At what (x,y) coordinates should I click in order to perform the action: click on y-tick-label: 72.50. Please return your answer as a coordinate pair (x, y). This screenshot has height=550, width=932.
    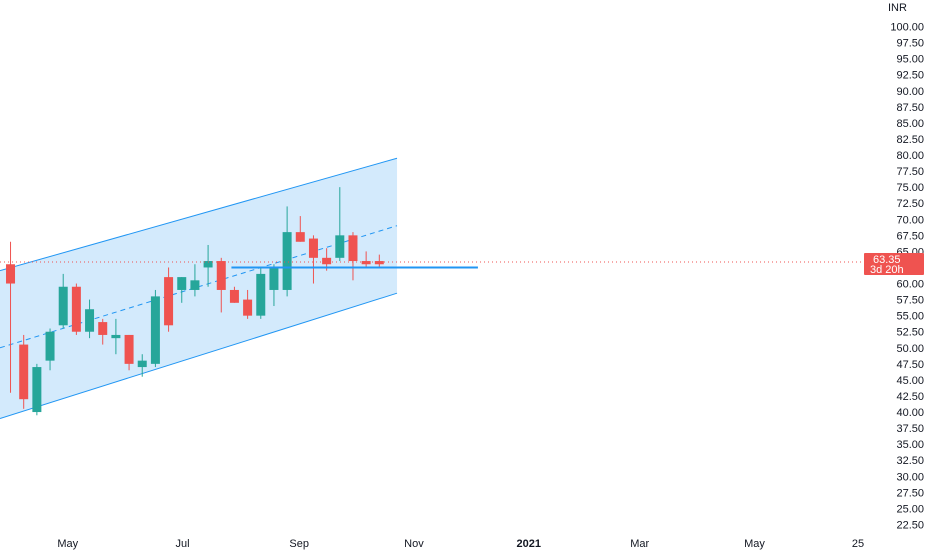
    Looking at the image, I should click on (910, 204).